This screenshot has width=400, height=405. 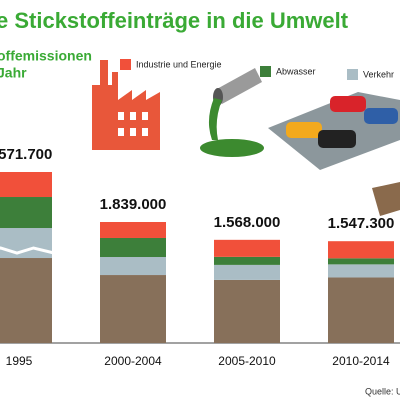 What do you see at coordinates (19, 361) in the screenshot?
I see `x-tick-label: 1995` at bounding box center [19, 361].